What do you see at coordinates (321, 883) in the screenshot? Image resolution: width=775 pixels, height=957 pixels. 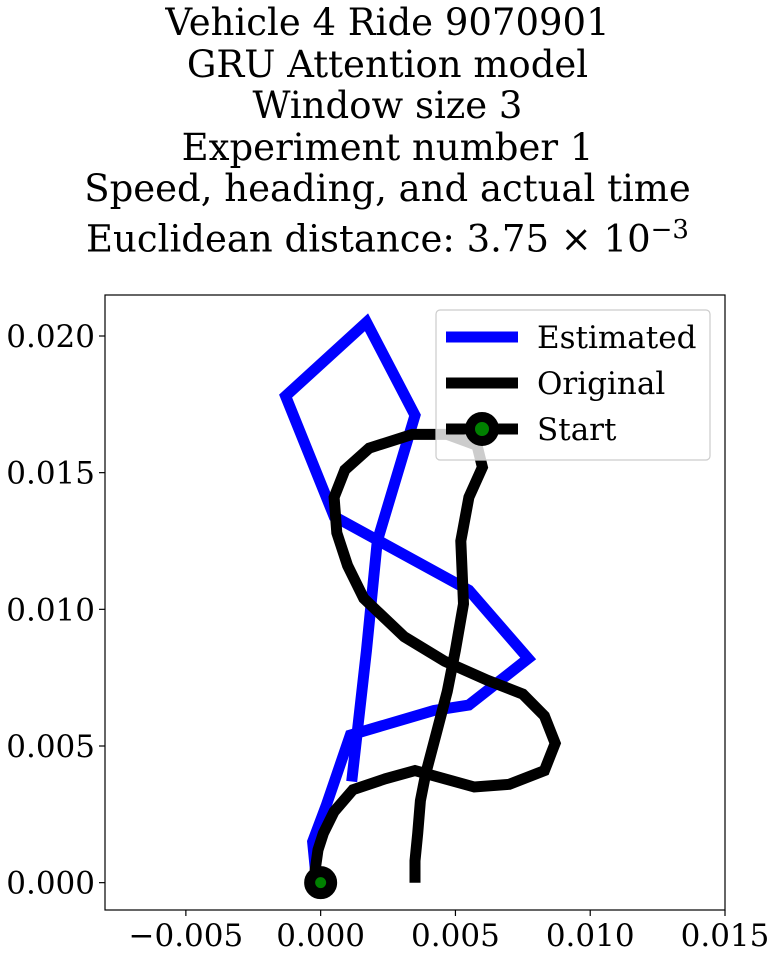 I see `start-point-marker` at bounding box center [321, 883].